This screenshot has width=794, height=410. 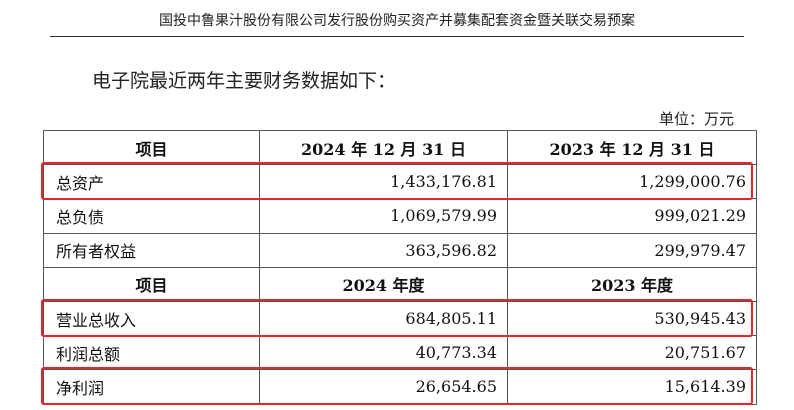 What do you see at coordinates (632, 284) in the screenshot?
I see `header-2023-annual: 2023 年度` at bounding box center [632, 284].